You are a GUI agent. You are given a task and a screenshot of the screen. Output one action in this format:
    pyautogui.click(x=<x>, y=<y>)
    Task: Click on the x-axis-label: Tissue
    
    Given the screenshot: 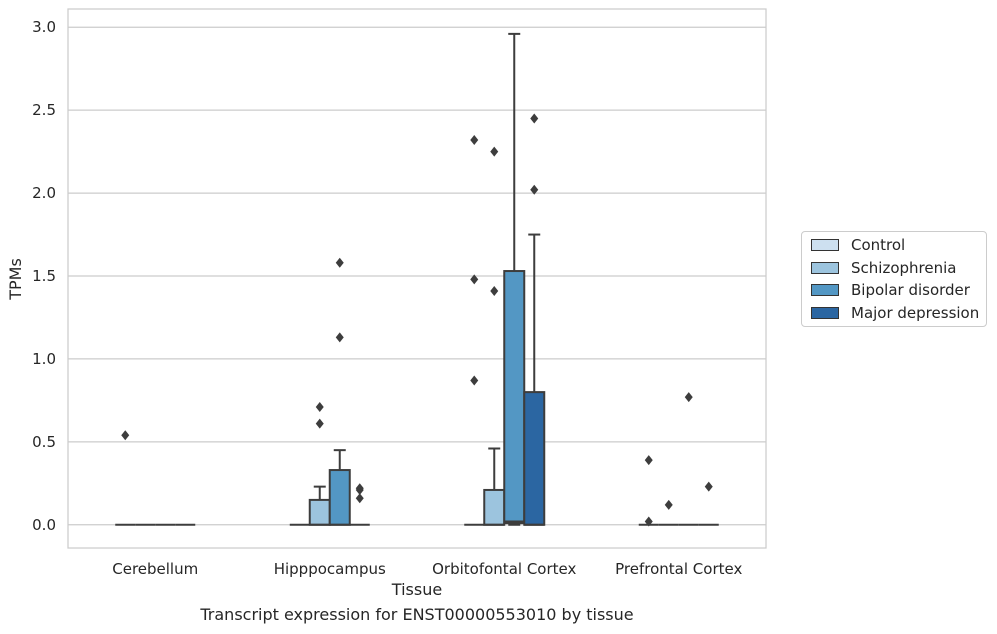 What is the action you would take?
    pyautogui.click(x=416, y=589)
    